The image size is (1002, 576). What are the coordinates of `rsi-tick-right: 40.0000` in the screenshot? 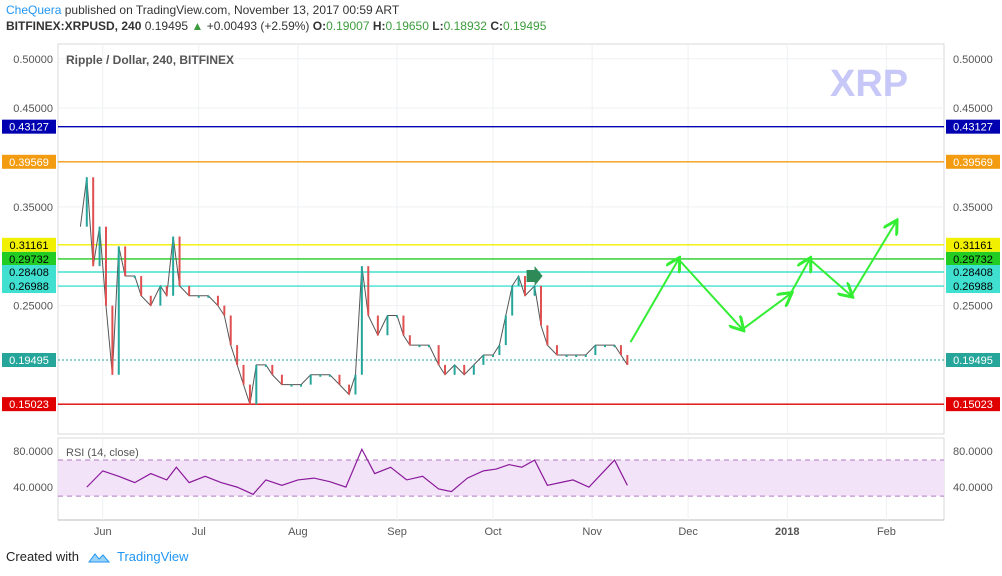 It's located at (973, 488).